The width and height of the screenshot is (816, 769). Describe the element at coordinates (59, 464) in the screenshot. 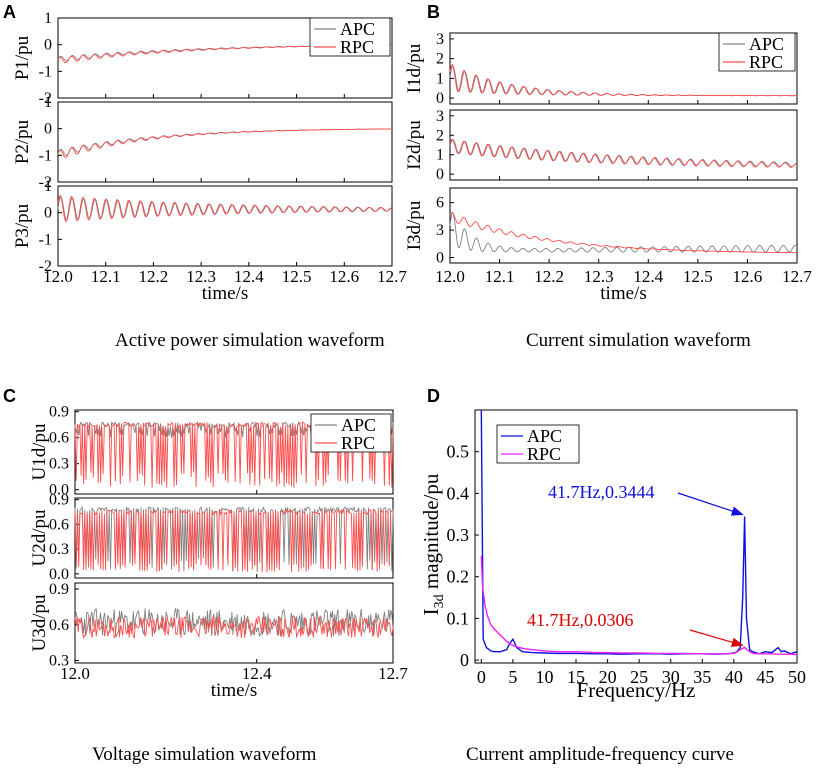

I see `panel-C-subplot-0-ytick-label: 0.3` at that location.